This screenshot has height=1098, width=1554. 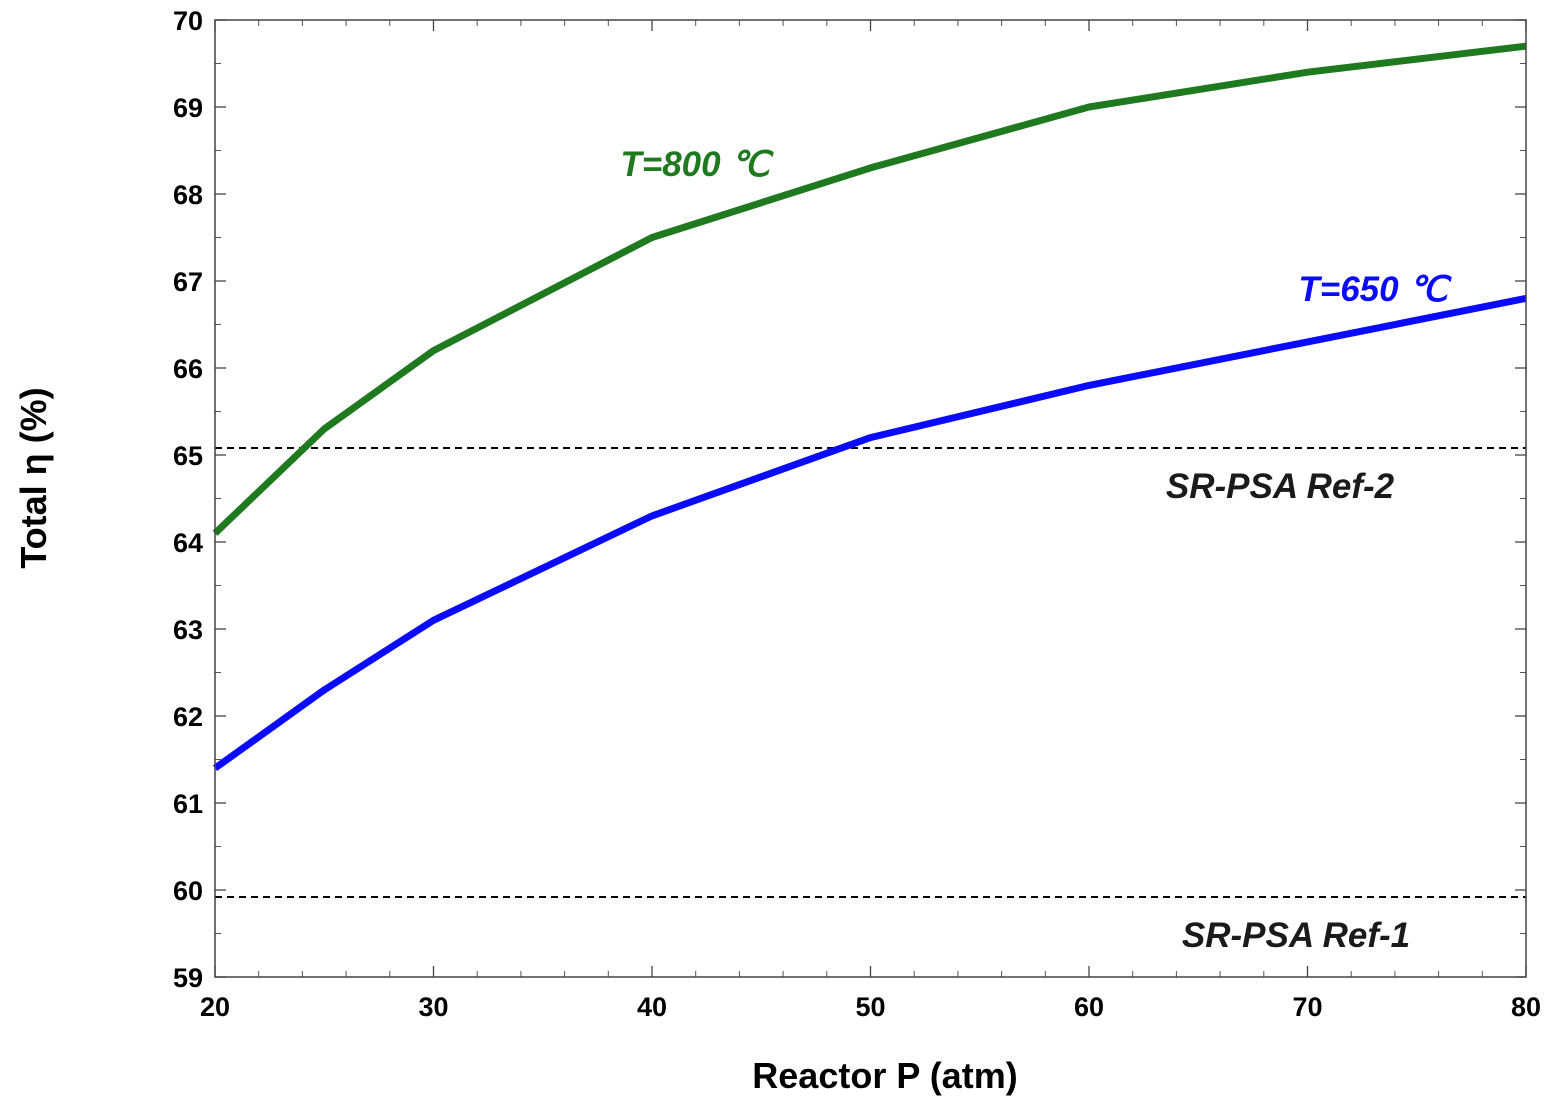 I want to click on y-tick-label: 69, so click(x=188, y=108).